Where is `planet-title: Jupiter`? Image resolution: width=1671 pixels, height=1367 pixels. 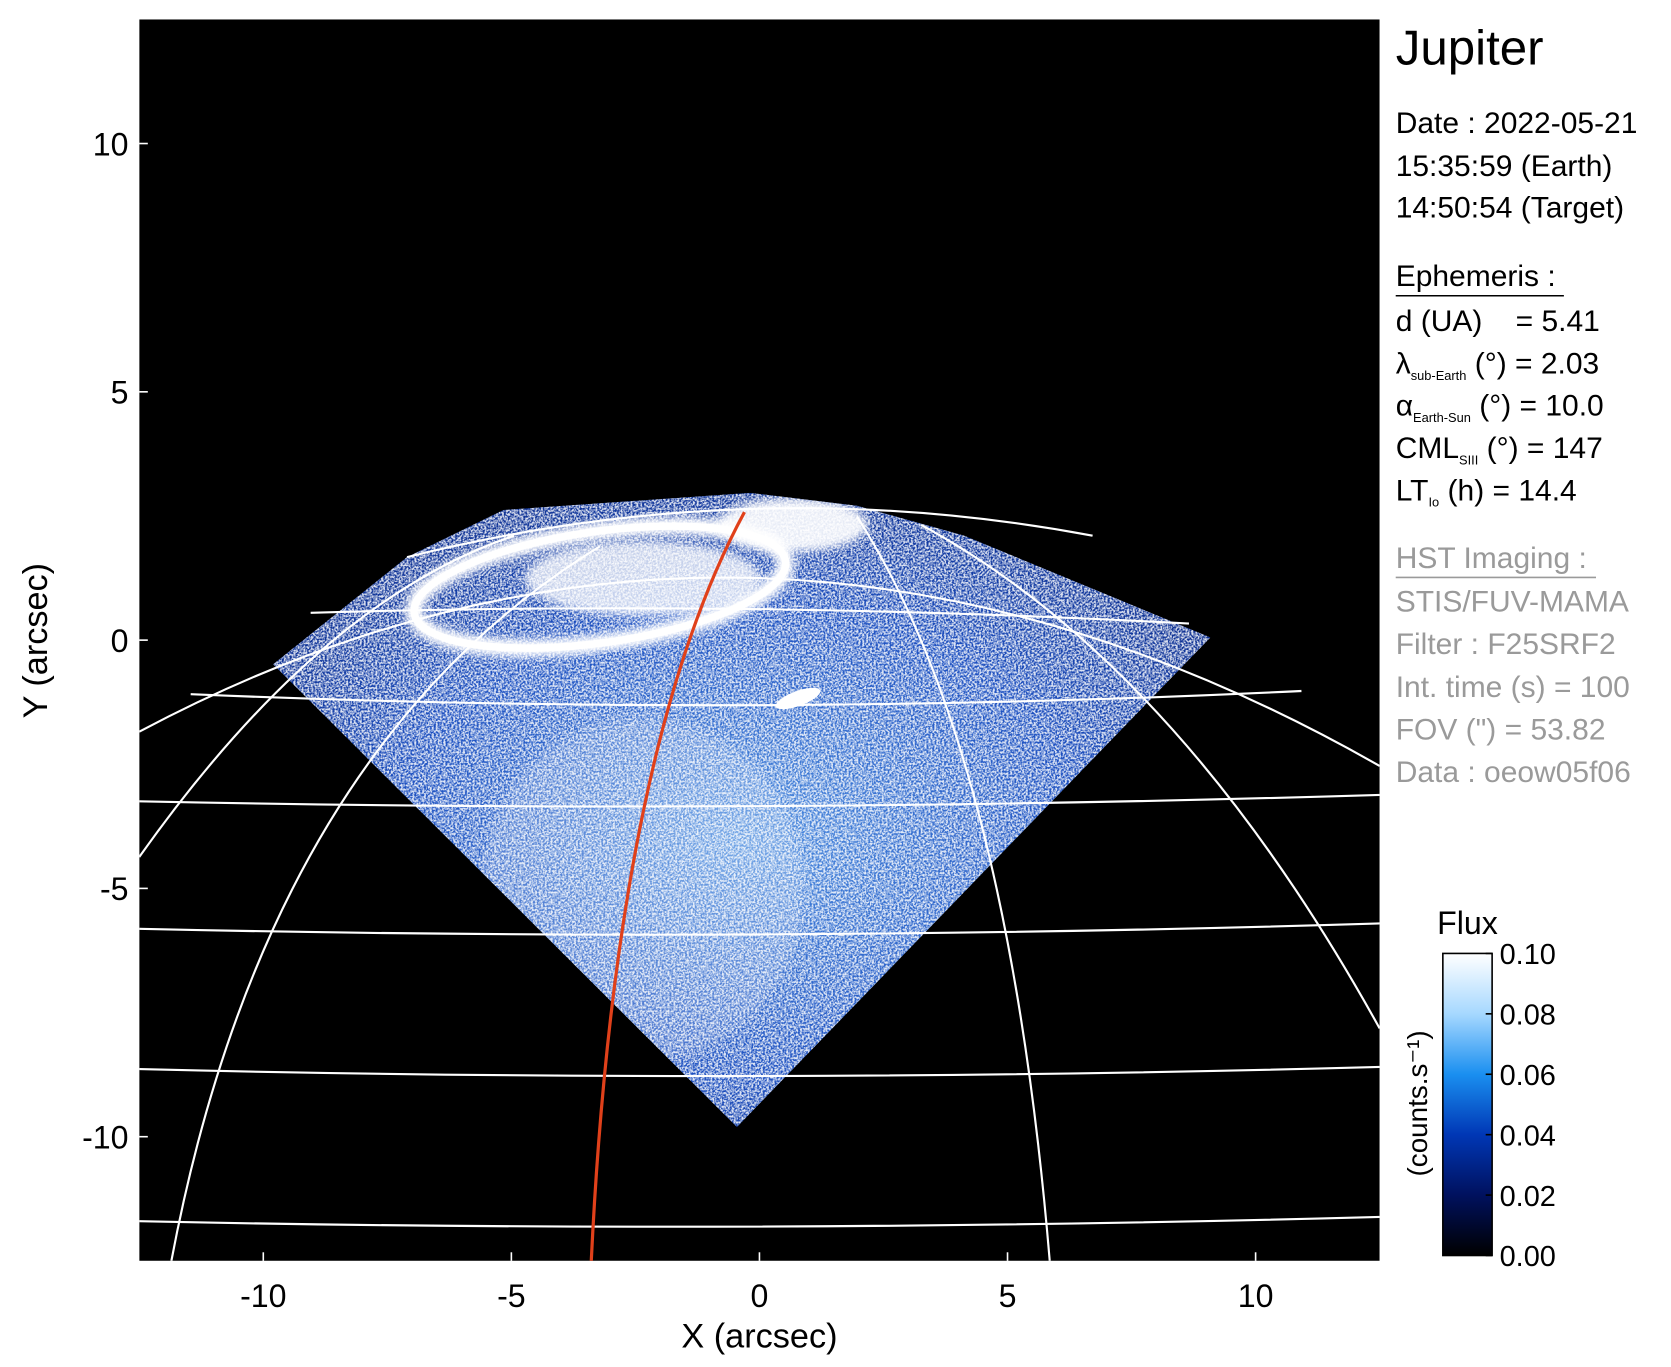 planet-title: Jupiter is located at coordinates (1470, 47).